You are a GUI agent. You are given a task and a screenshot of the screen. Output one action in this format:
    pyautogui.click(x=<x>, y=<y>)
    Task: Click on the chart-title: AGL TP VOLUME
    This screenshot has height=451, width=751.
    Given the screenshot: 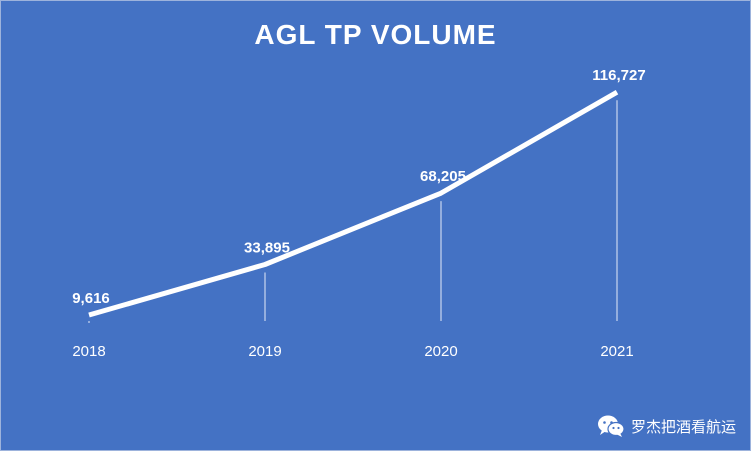 What is the action you would take?
    pyautogui.click(x=375, y=34)
    